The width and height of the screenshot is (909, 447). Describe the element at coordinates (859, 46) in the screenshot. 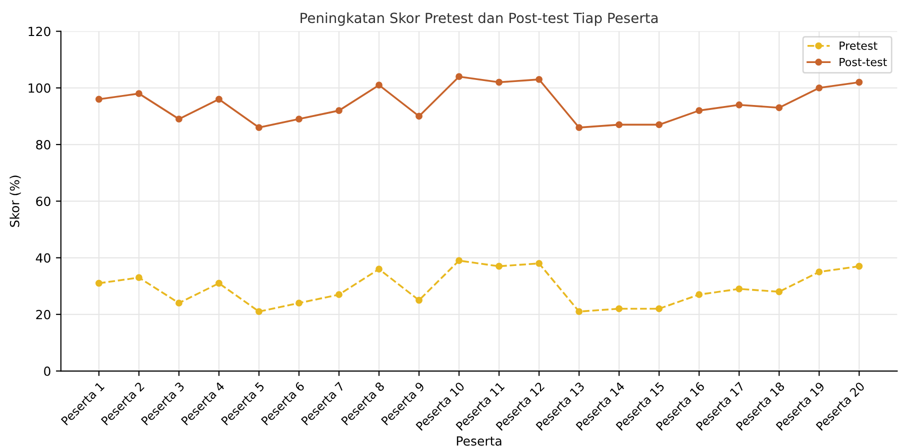

I see `legend-label: Pretest` at that location.